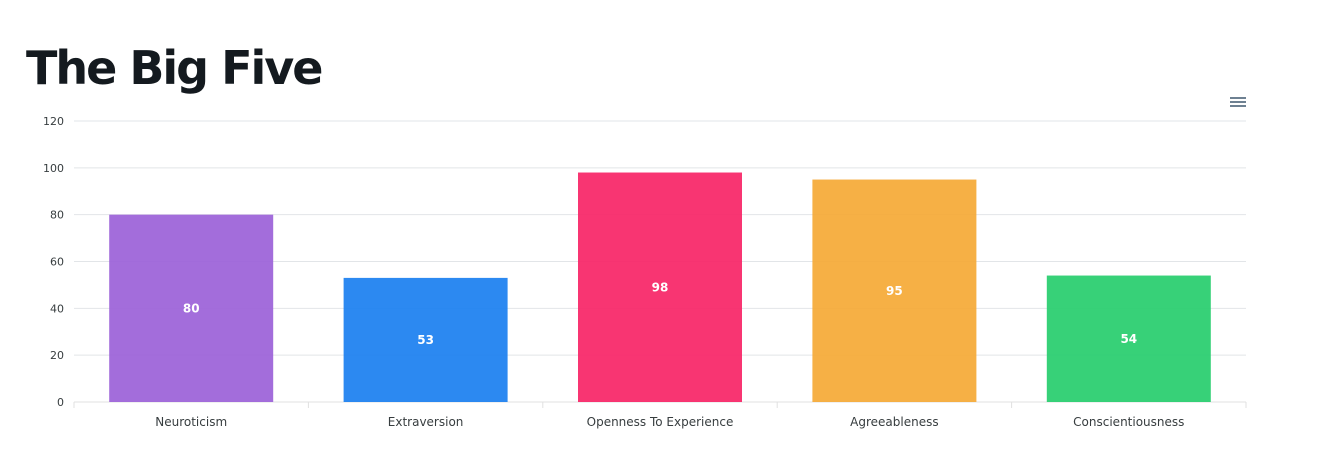 This screenshot has height=466, width=1336. I want to click on x-category-label: Extraversion, so click(426, 422).